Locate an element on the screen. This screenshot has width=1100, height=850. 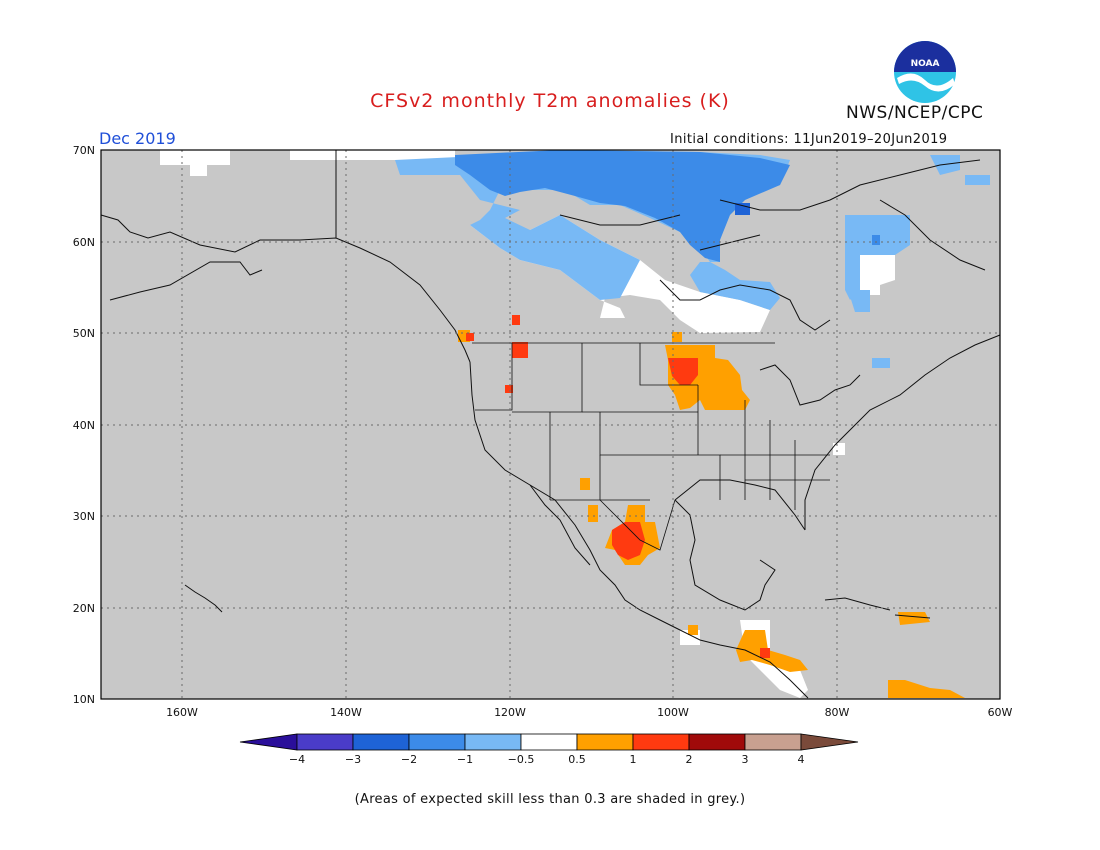
colorbar-tick: −1 is located at coordinates (465, 759).